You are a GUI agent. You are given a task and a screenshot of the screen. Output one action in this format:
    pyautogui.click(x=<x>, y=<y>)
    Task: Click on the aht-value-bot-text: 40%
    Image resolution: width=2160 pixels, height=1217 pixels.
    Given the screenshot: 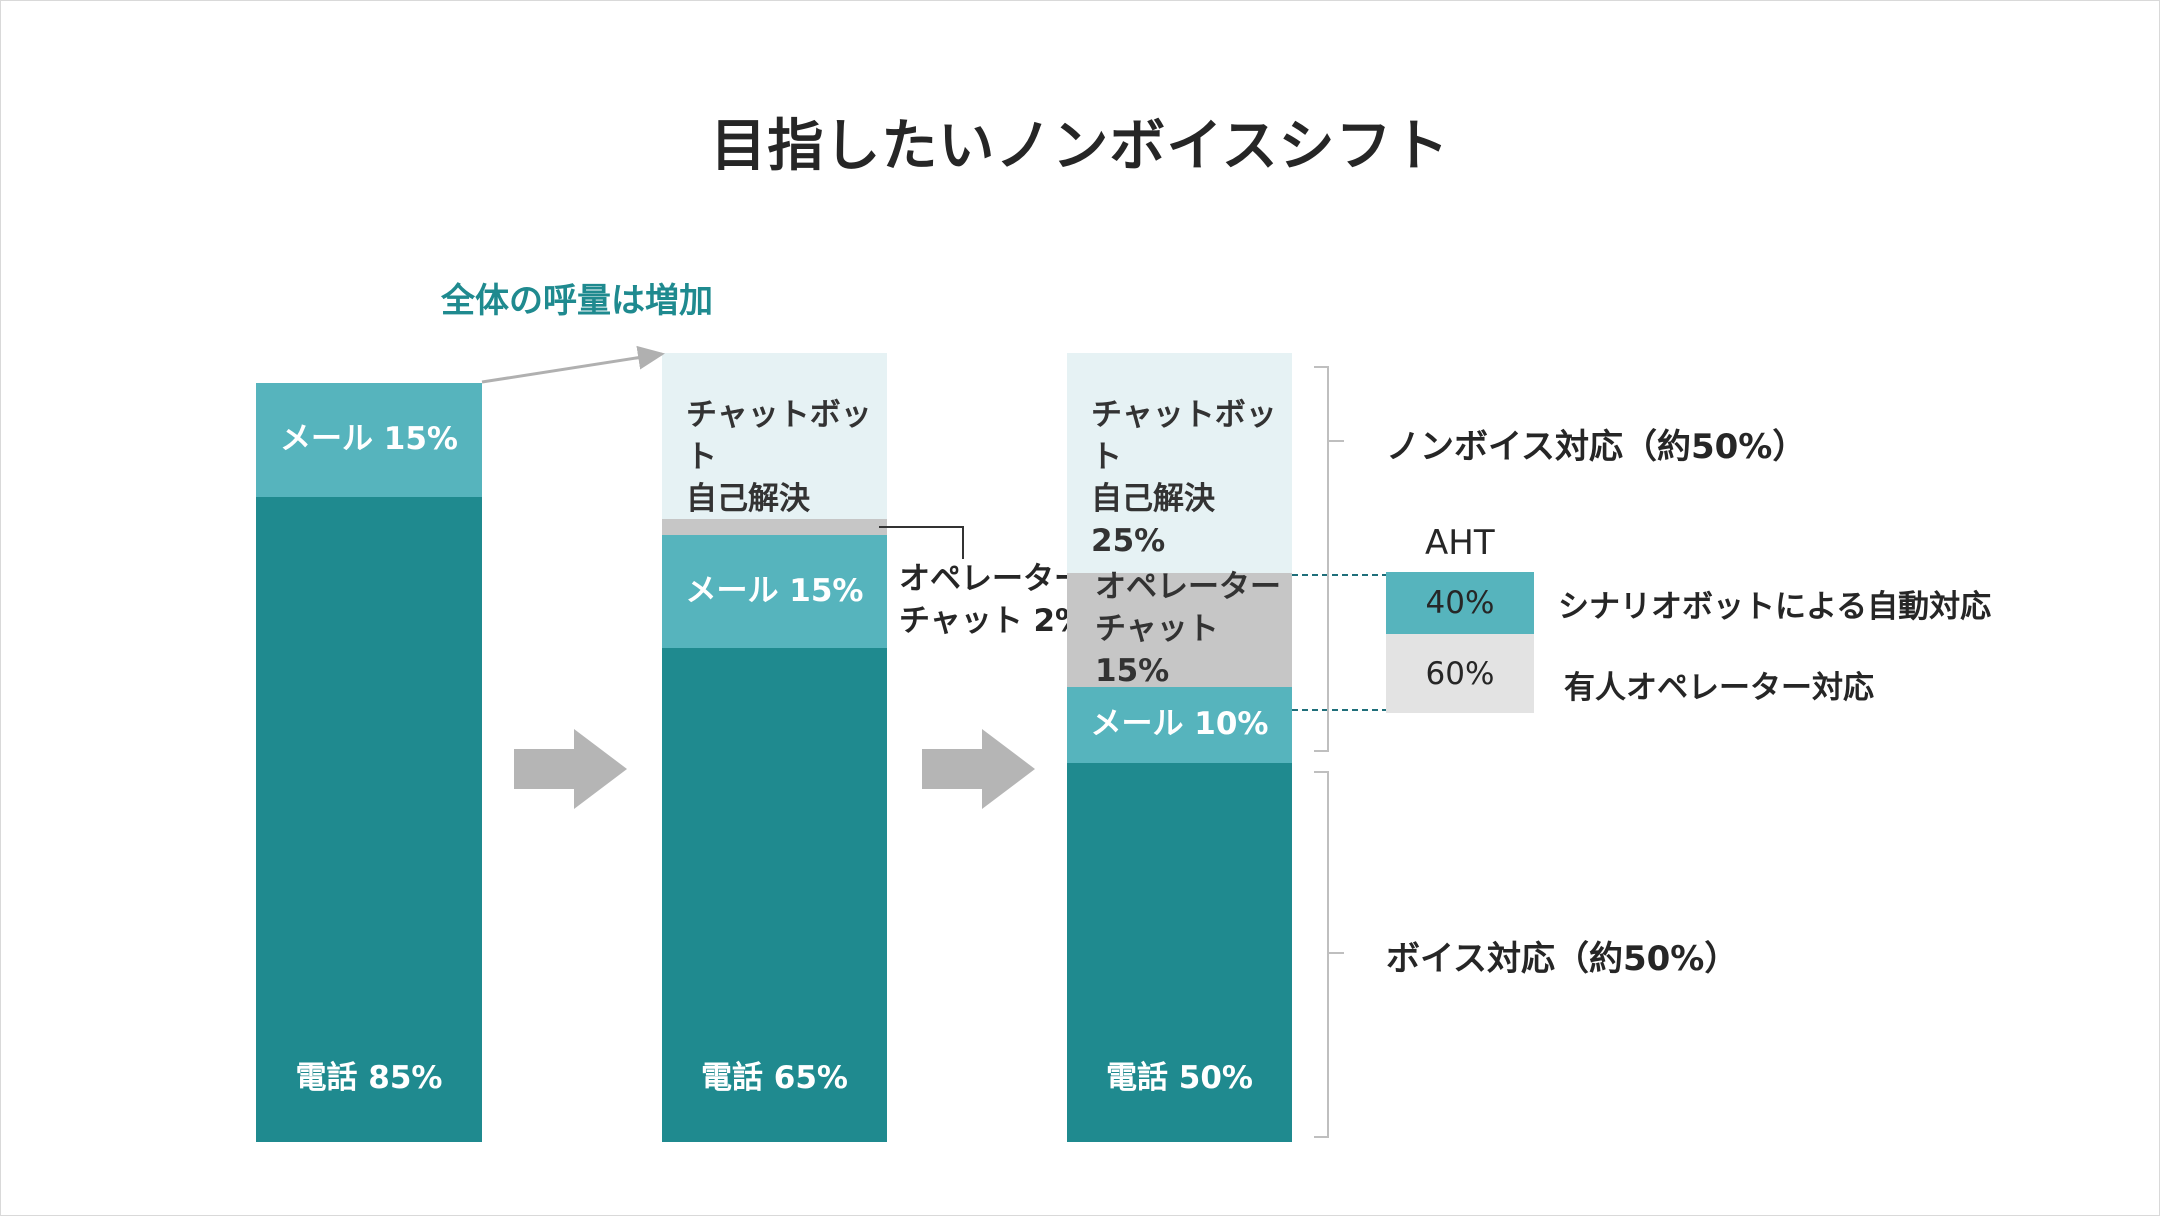 What is the action you would take?
    pyautogui.click(x=1460, y=603)
    